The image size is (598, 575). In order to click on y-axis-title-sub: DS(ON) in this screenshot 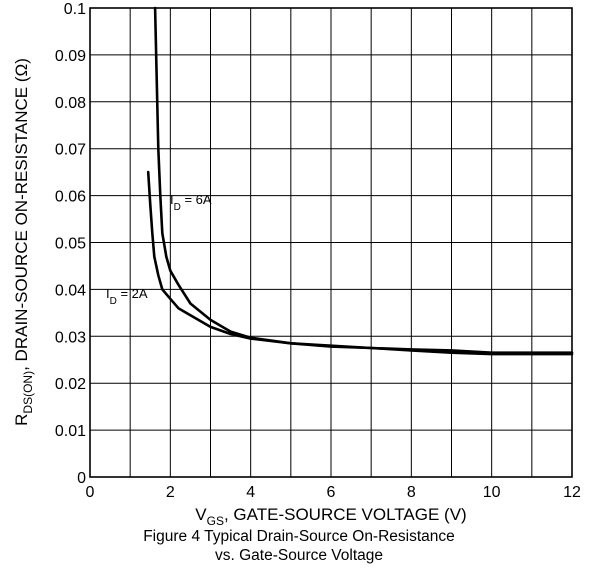, I will do `click(28, 392)`.